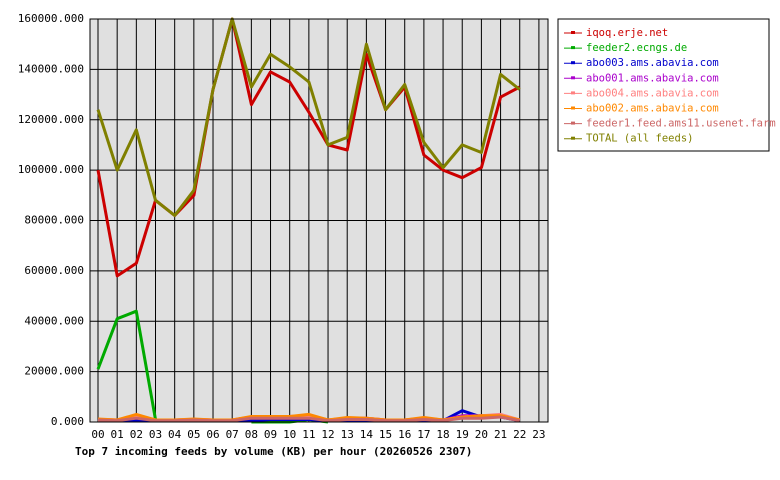 This screenshot has width=780, height=480. Describe the element at coordinates (251, 434) in the screenshot. I see `x-tick-label: 08` at that location.